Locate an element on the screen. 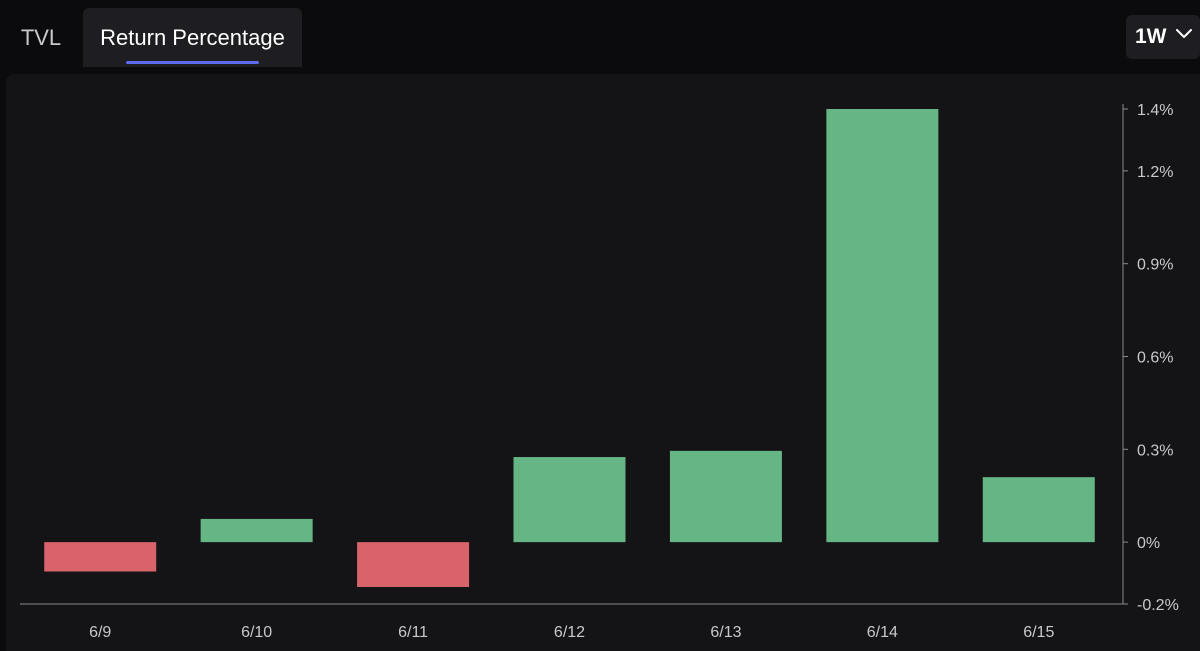 Image resolution: width=1200 pixels, height=651 pixels. tab-return-percentage-label: Return Percentage is located at coordinates (192, 37).